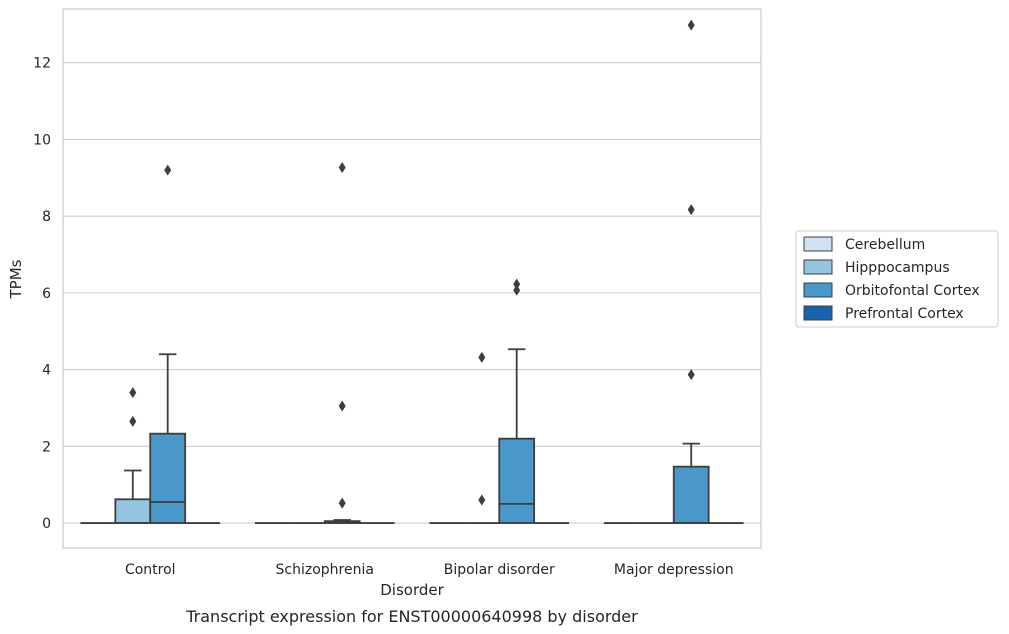 The width and height of the screenshot is (1009, 634). I want to click on legend-label: Cerebellum, so click(885, 245).